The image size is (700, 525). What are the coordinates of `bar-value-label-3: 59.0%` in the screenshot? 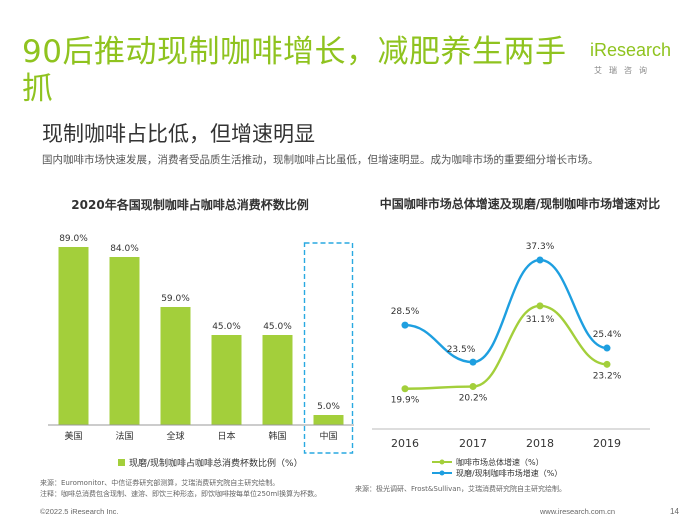 It's located at (175, 299).